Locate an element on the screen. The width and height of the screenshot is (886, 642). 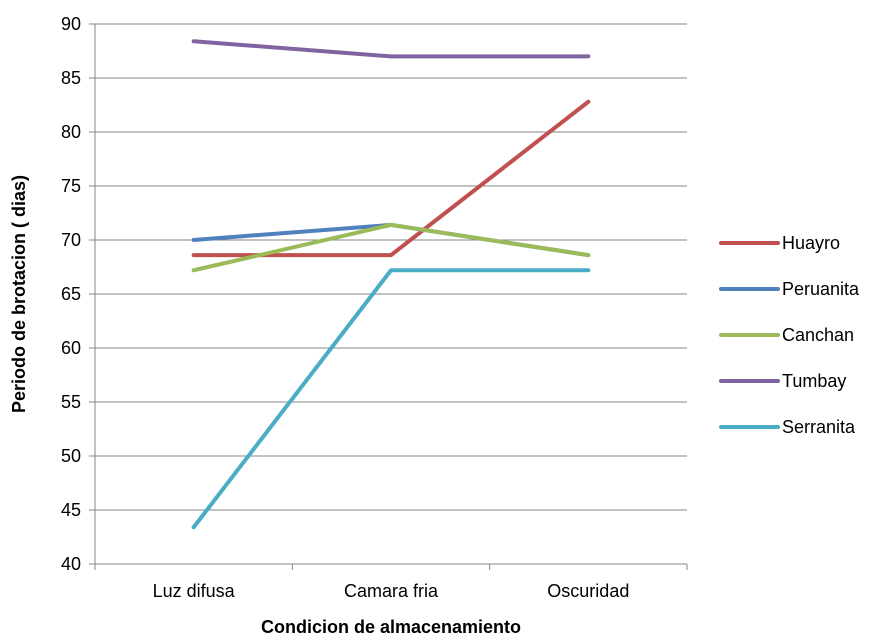
series-line-canchan is located at coordinates (391, 247).